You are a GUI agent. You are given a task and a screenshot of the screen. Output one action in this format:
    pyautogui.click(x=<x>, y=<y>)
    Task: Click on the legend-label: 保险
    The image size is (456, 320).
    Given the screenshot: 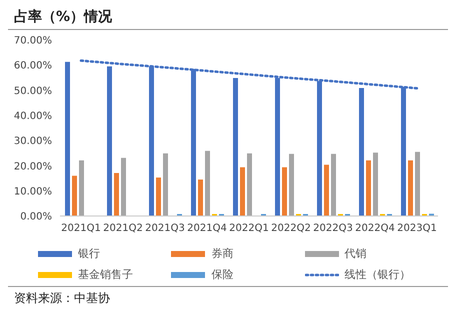 What is the action you would take?
    pyautogui.click(x=222, y=274)
    